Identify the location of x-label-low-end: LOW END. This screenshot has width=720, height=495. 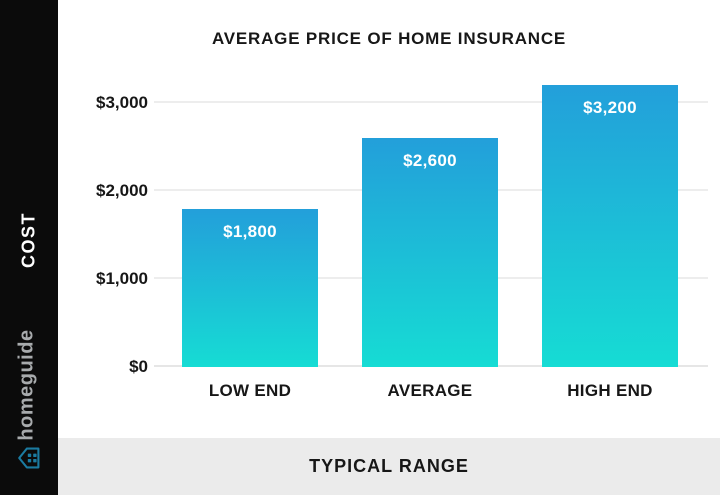
(250, 390).